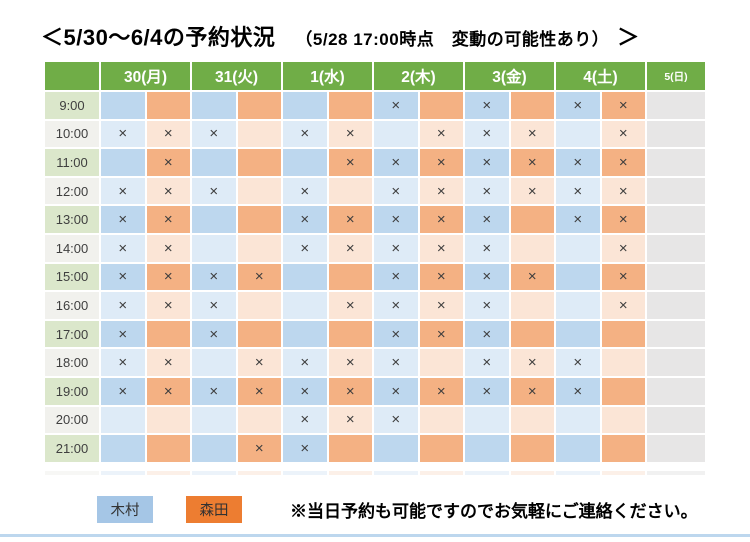 This screenshot has height=542, width=750. I want to click on table-bottom-edge, so click(375, 473).